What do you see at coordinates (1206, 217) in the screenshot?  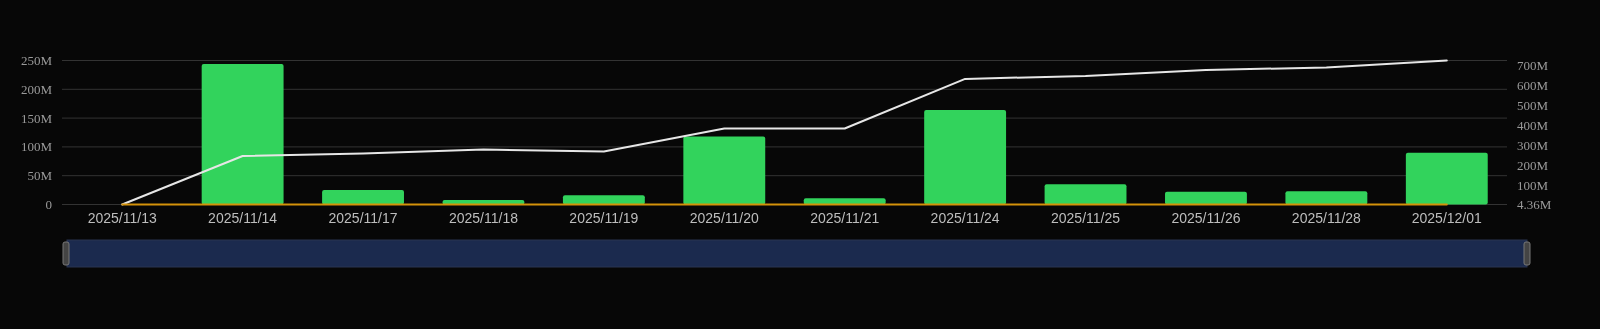 I see `x-tick-label: 2025/11/26` at bounding box center [1206, 217].